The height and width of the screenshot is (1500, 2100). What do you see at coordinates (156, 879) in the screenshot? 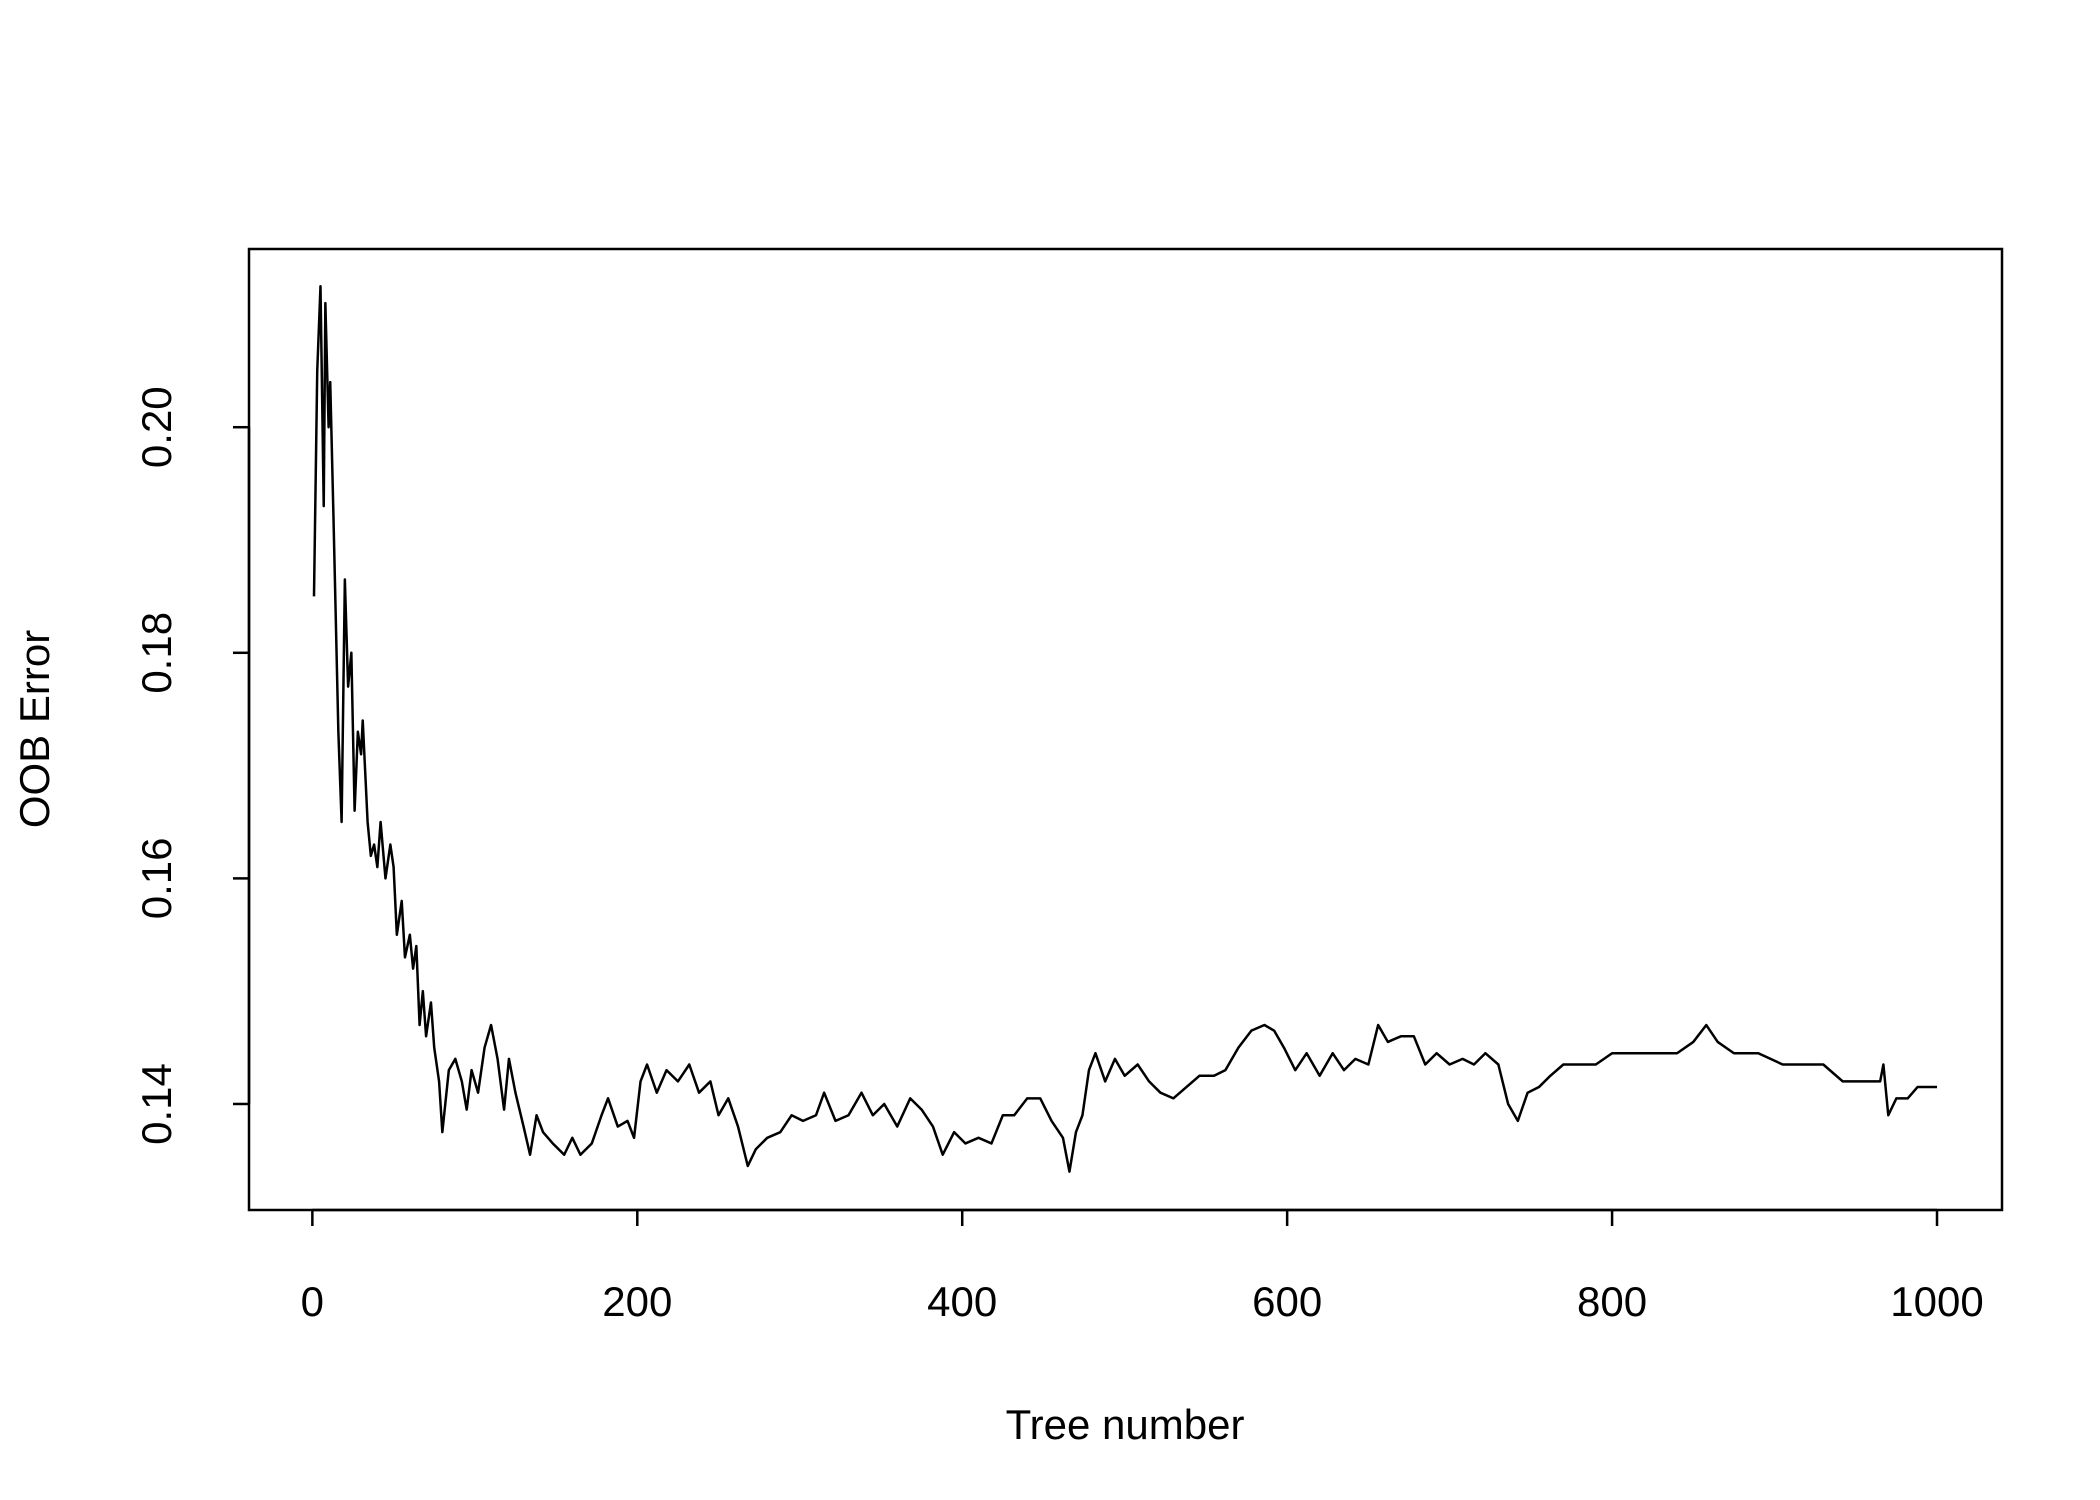
I see `y-tick-label: 0.16` at bounding box center [156, 879].